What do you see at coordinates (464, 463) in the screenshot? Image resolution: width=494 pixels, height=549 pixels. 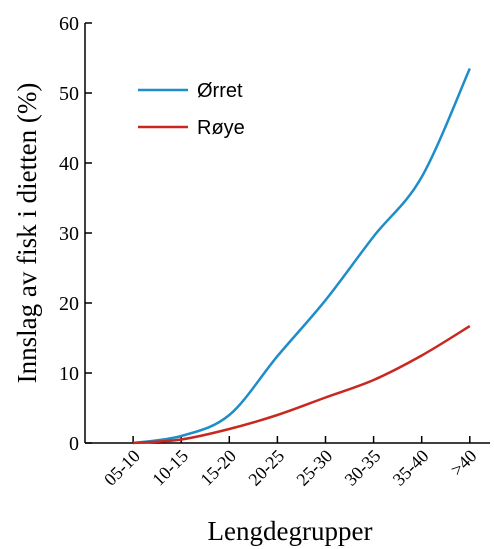 I see `x-tick-label: >40` at bounding box center [464, 463].